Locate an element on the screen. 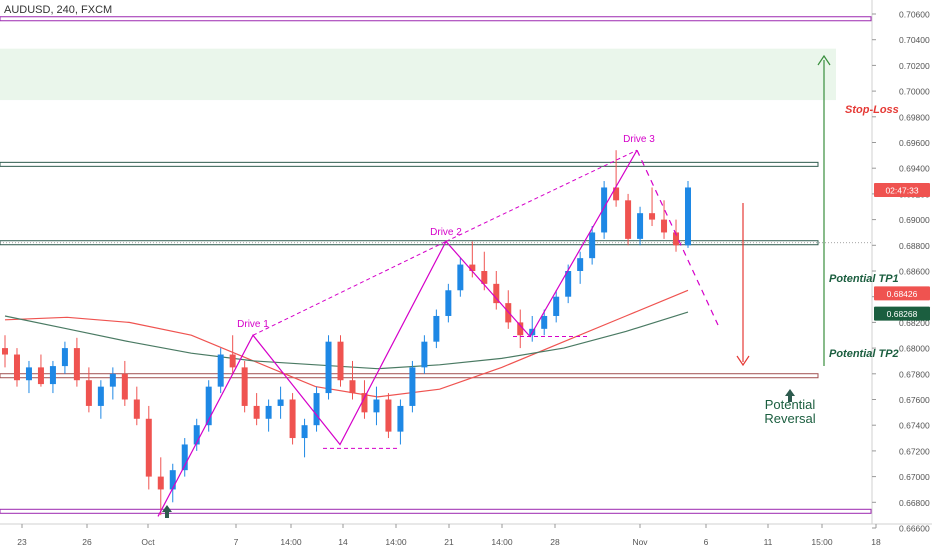 The image size is (932, 555). drive1-label: Drive 1 is located at coordinates (253, 324).